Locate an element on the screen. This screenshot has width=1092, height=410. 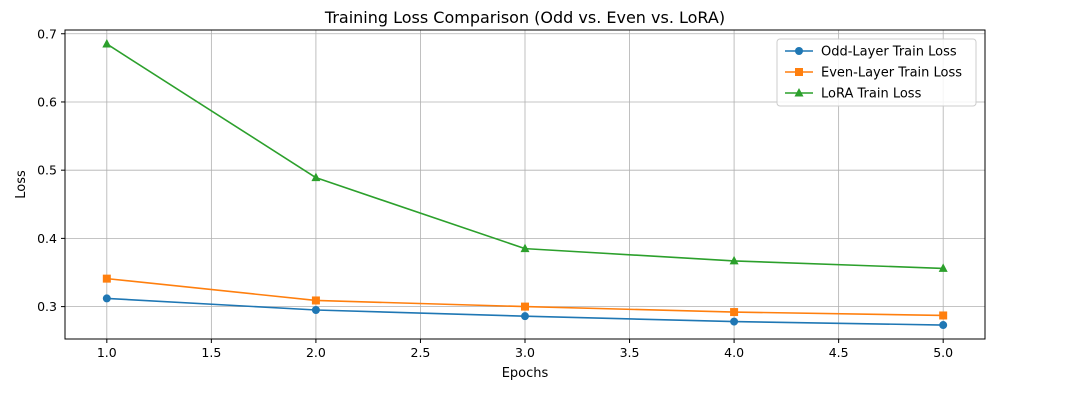
y-tick-label: 0.4 is located at coordinates (47, 238).